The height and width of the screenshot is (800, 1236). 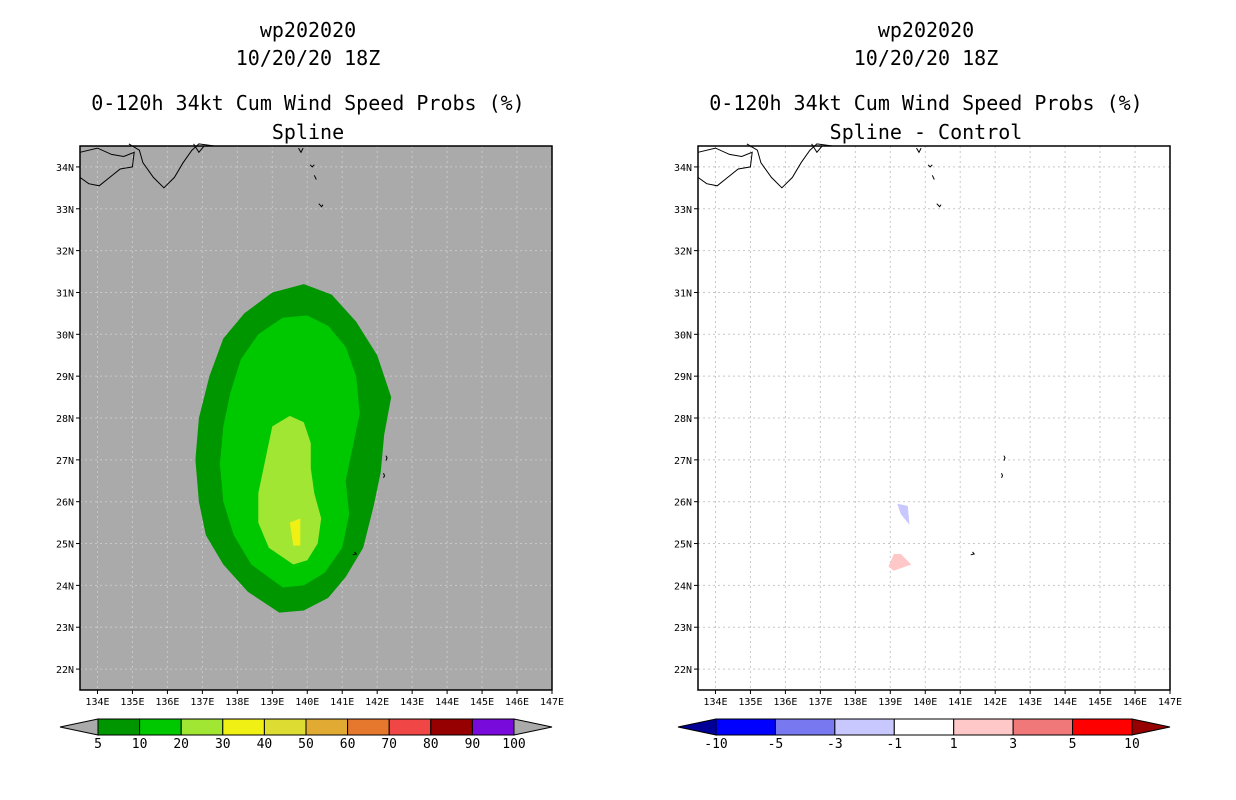 I want to click on colorbar-label: 3, so click(x=1013, y=744).